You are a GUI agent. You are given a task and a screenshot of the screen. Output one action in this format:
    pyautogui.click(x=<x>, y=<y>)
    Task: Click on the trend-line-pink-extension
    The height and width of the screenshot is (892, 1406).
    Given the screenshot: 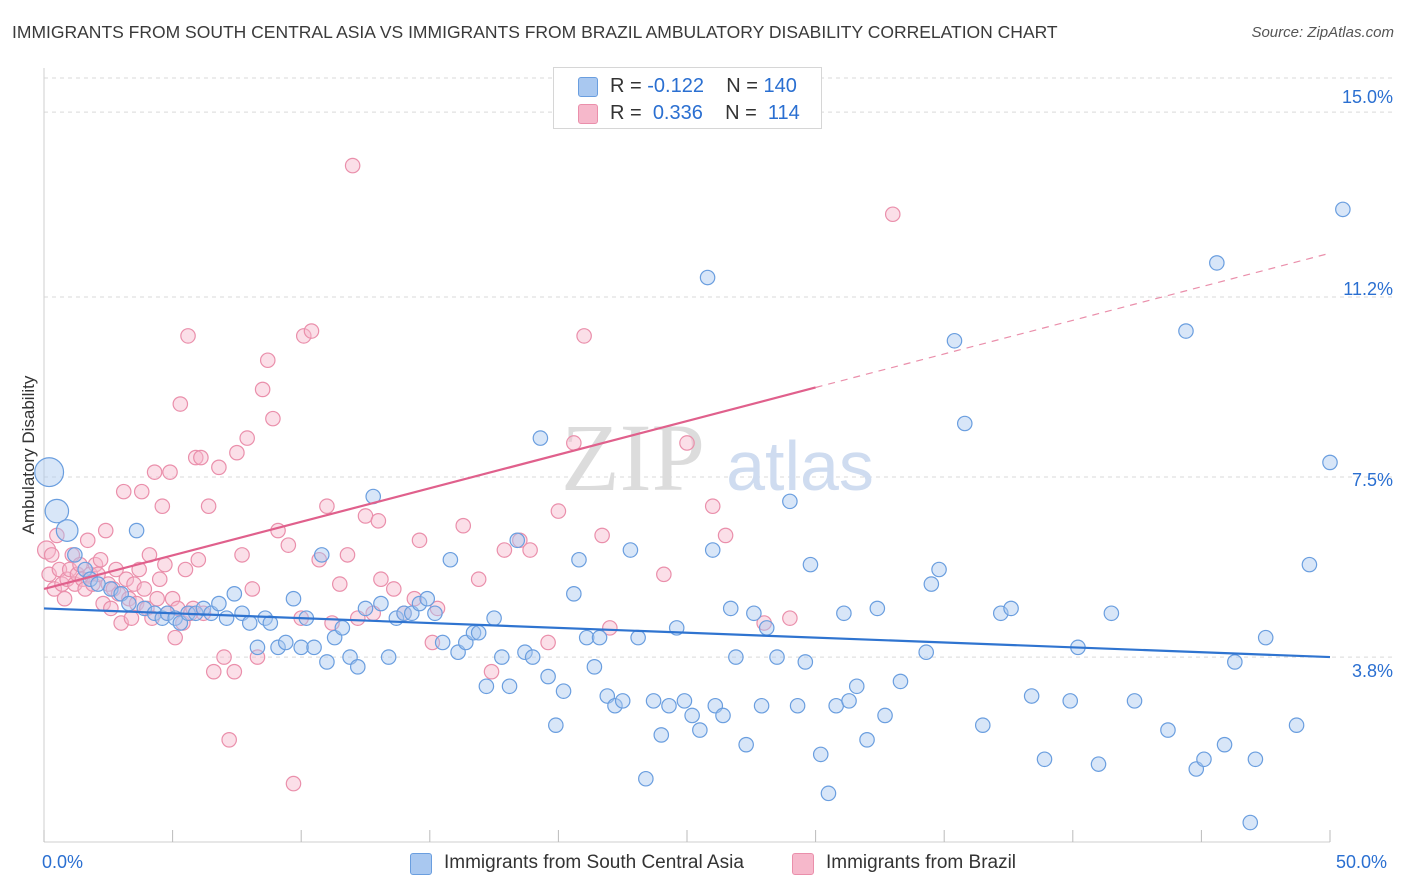 What is the action you would take?
    pyautogui.click(x=1073, y=320)
    